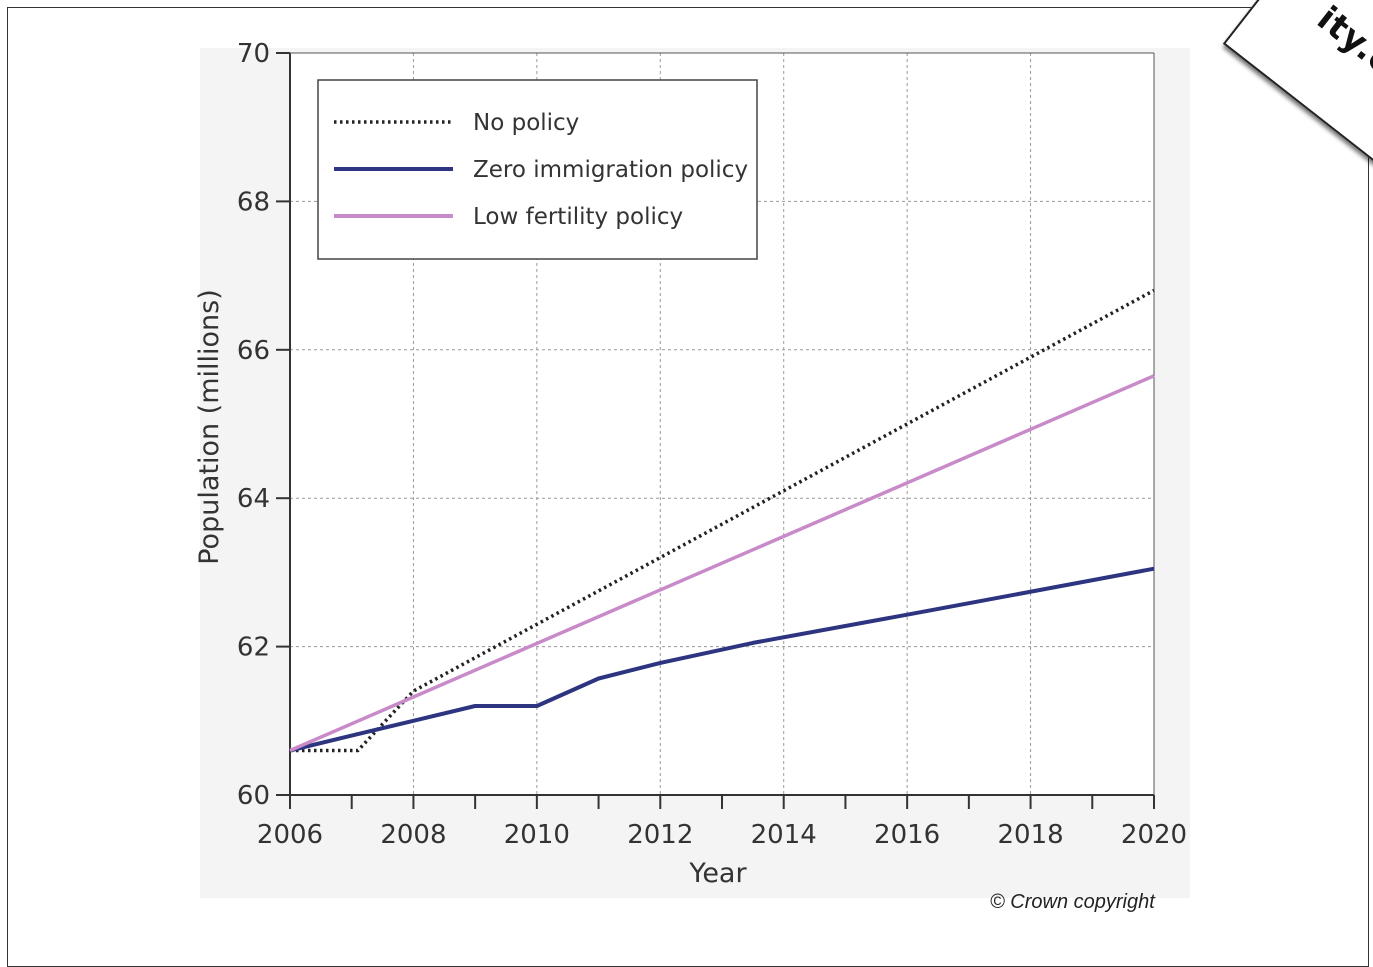 This screenshot has width=1373, height=967. What do you see at coordinates (660, 835) in the screenshot?
I see `x-tick-label: 2012` at bounding box center [660, 835].